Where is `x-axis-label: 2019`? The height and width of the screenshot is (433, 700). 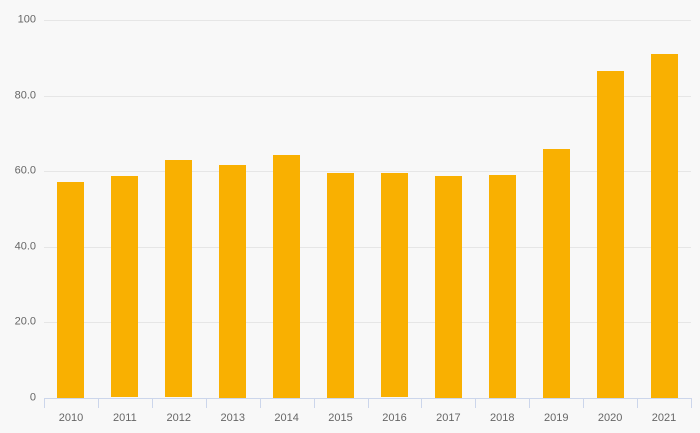 x-axis-label: 2019 is located at coordinates (556, 418).